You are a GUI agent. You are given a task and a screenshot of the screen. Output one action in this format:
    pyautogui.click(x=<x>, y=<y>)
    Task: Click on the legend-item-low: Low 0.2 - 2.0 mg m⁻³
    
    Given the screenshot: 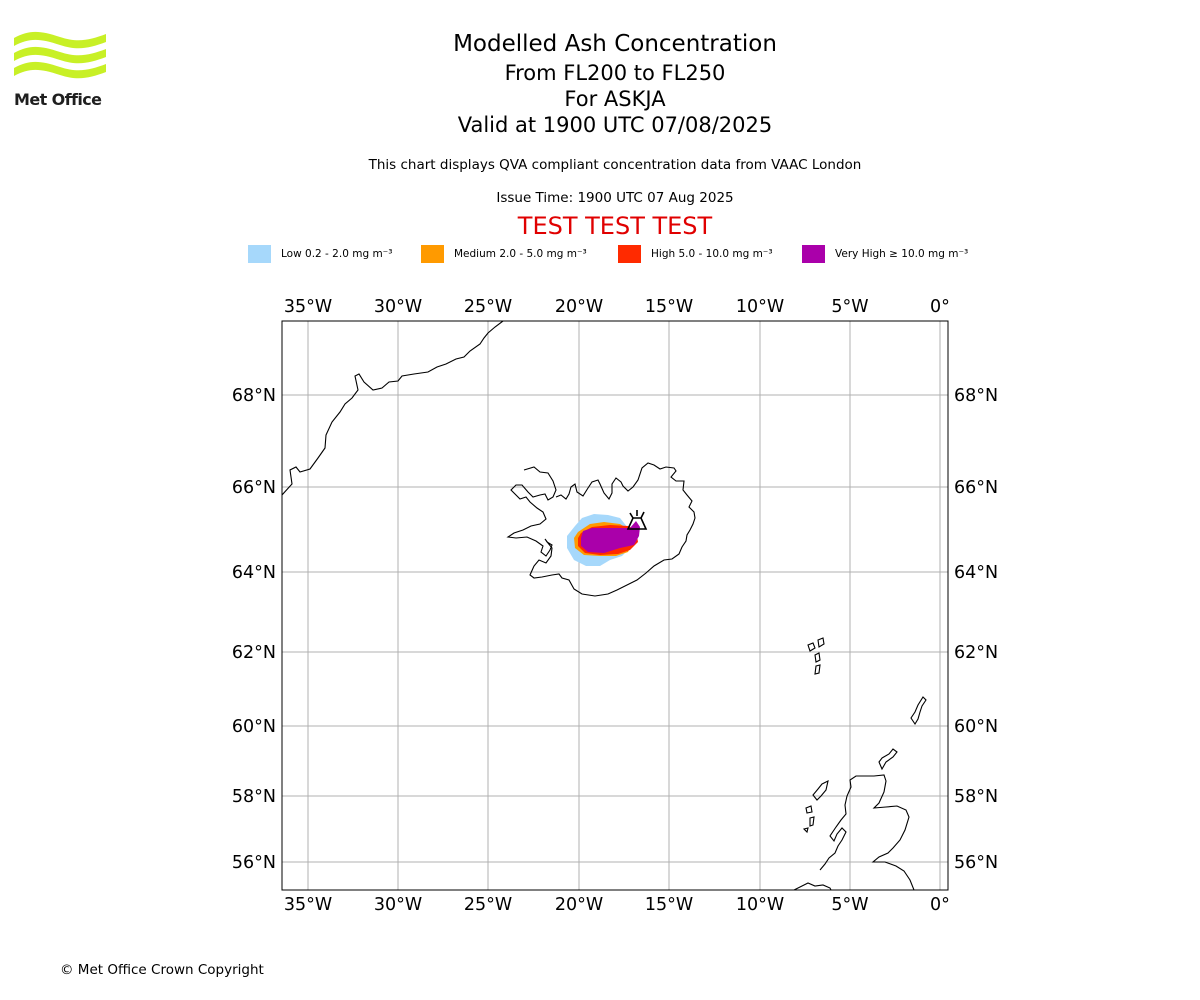 What is the action you would take?
    pyautogui.click(x=320, y=254)
    